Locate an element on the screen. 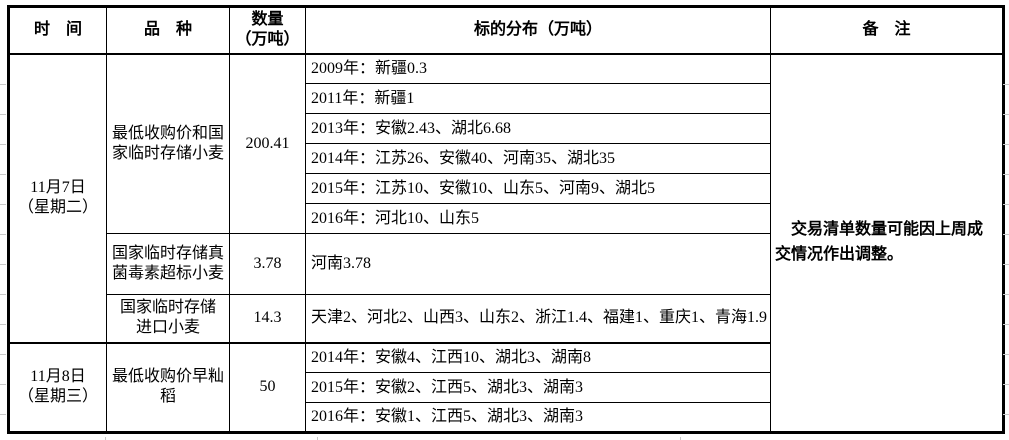 This screenshot has height=440, width=1009. table-row: 2016年：河北10、山东5 is located at coordinates (506, 218).